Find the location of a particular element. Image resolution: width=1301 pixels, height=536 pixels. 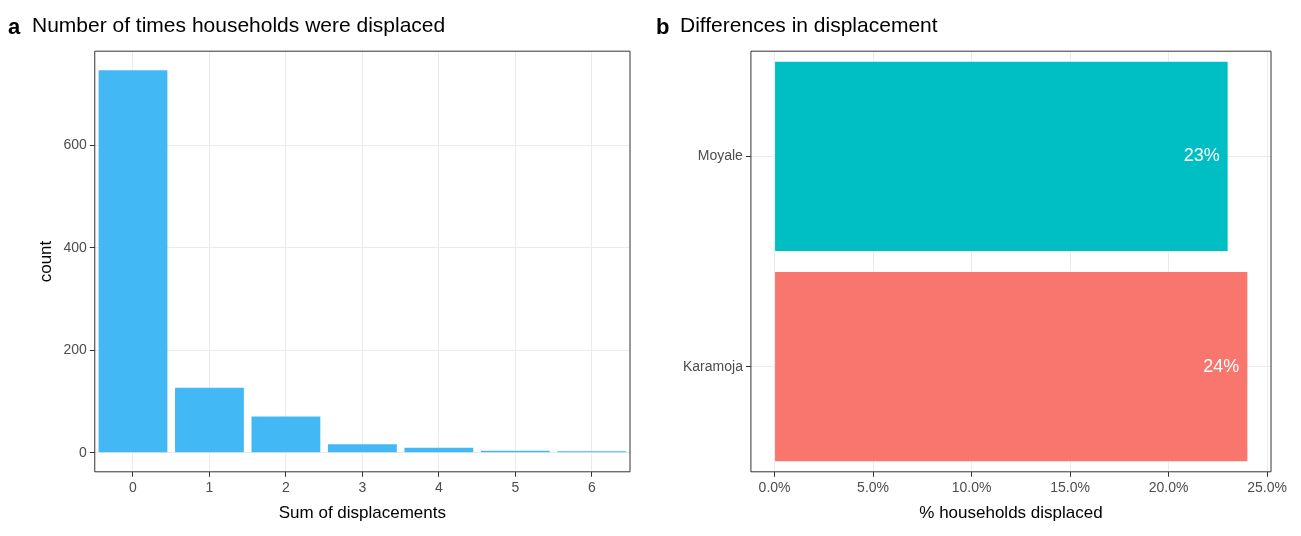

text: a is located at coordinates (14, 27).